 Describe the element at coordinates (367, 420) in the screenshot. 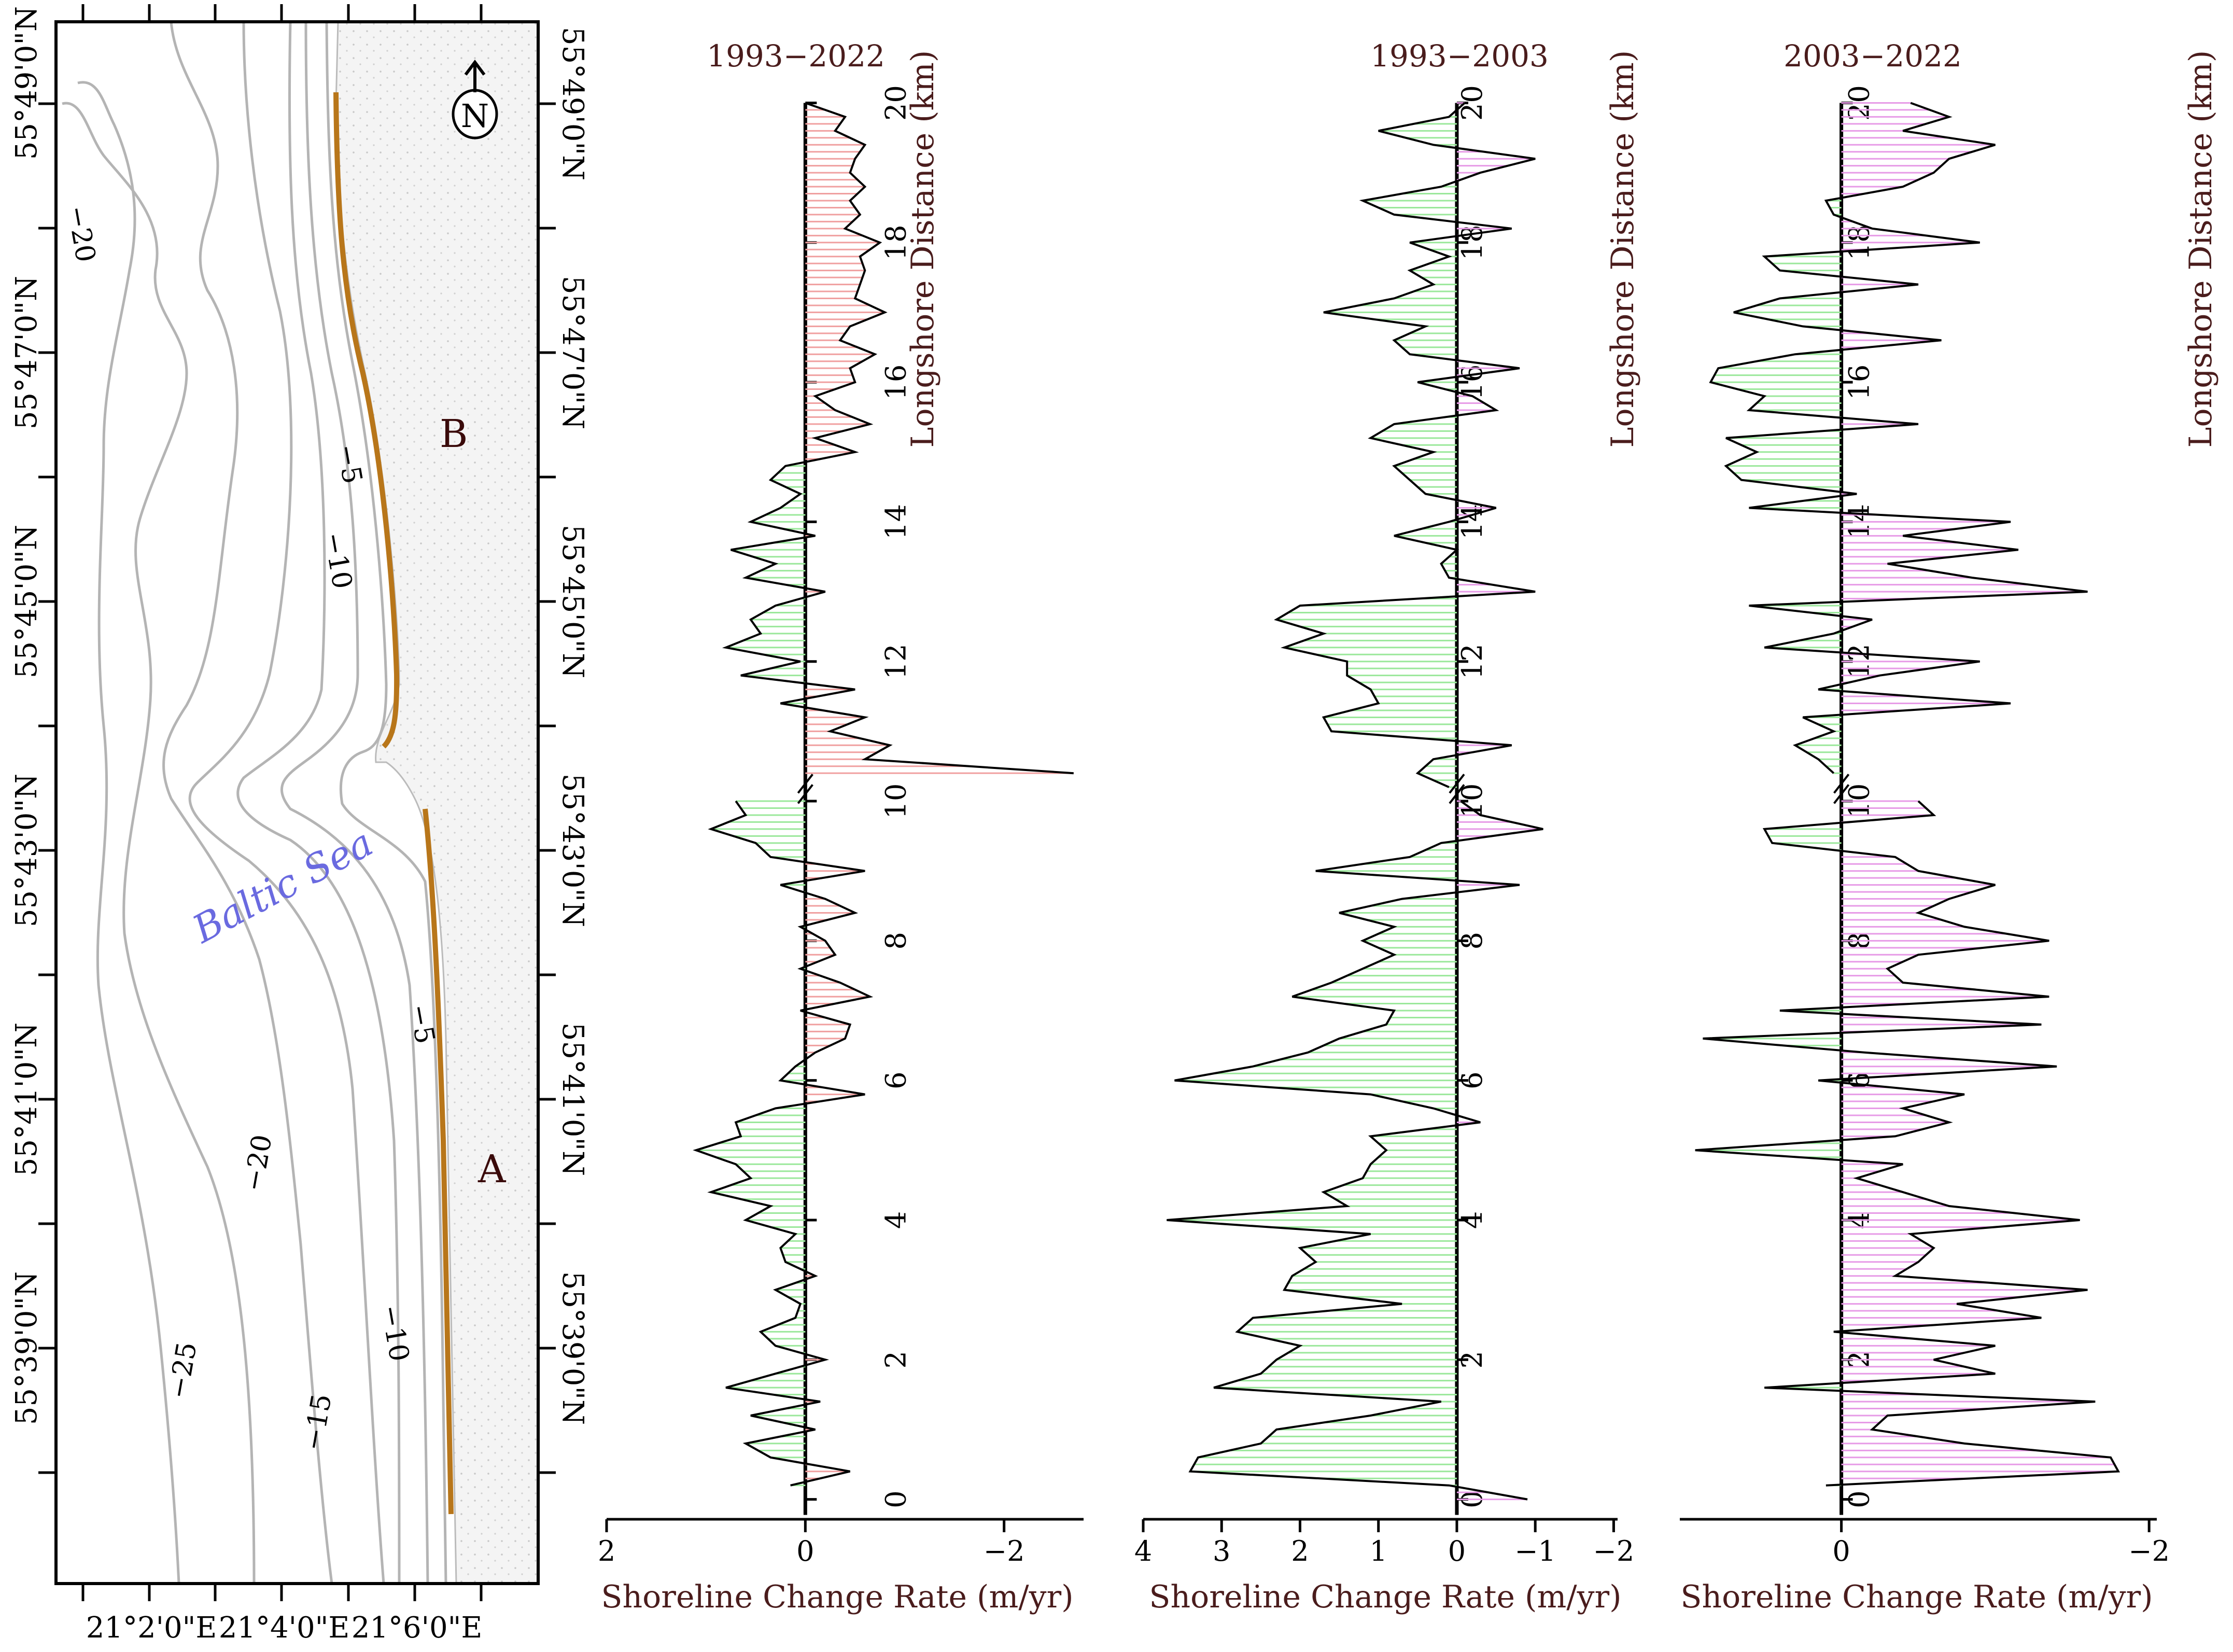

I see `shoreline-north` at that location.